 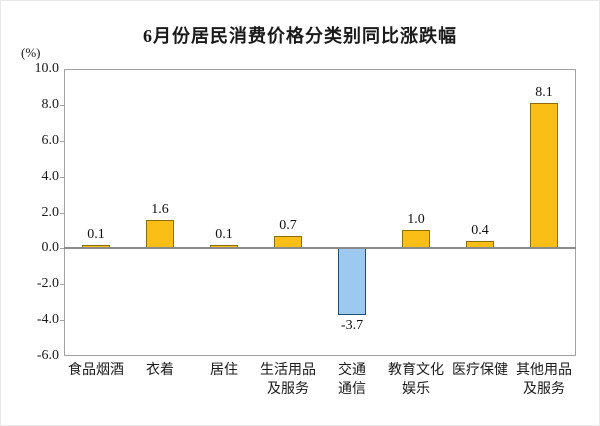 I want to click on bar-value-label: 0.4, so click(x=480, y=231).